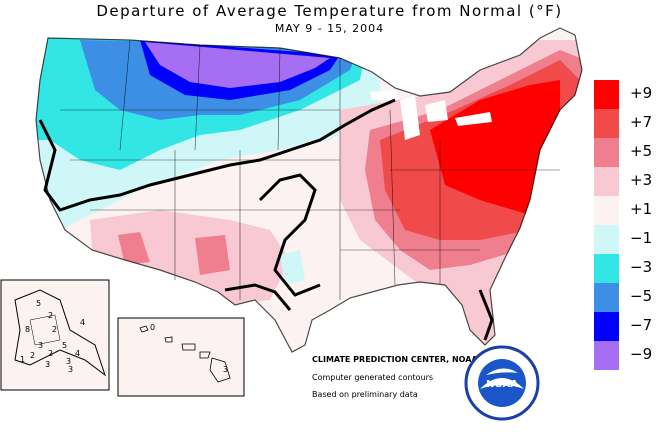 Image resolution: width=659 pixels, height=435 pixels. What do you see at coordinates (329, 28) in the screenshot?
I see `map-subtitle: MAY 9 - 15, 2004` at bounding box center [329, 28].